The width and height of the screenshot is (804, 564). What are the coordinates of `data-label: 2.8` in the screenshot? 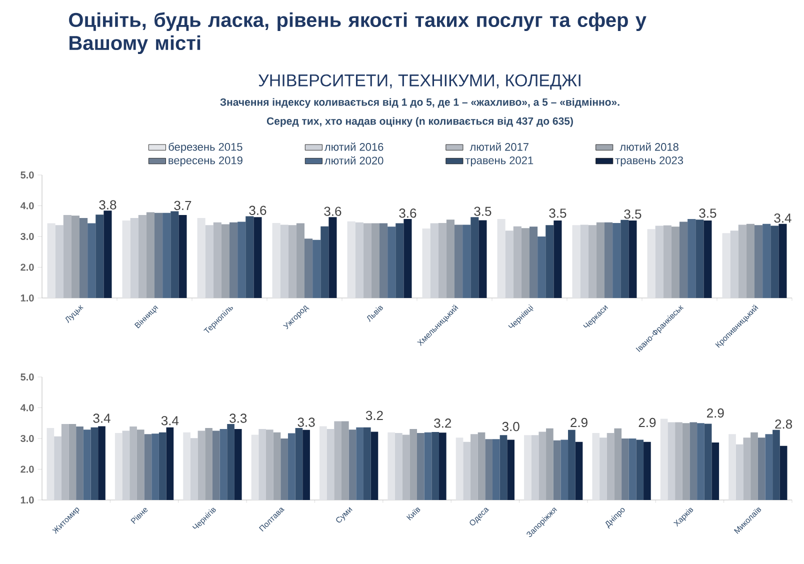 It's located at (783, 424).